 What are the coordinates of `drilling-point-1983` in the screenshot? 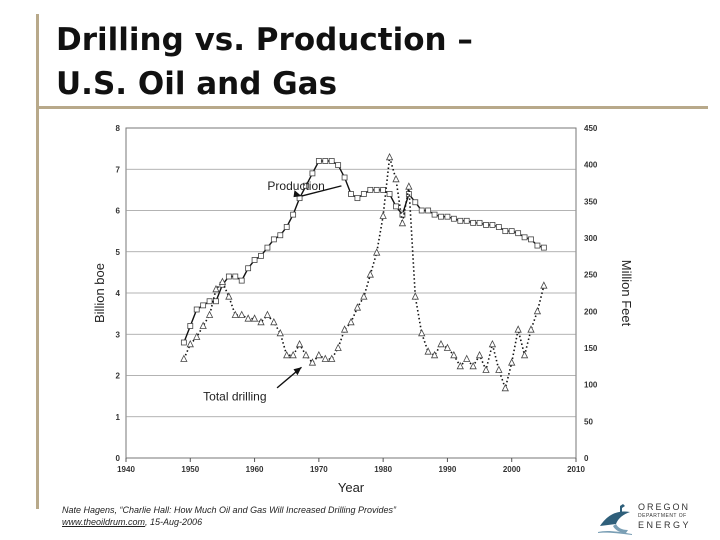 It's located at (402, 222).